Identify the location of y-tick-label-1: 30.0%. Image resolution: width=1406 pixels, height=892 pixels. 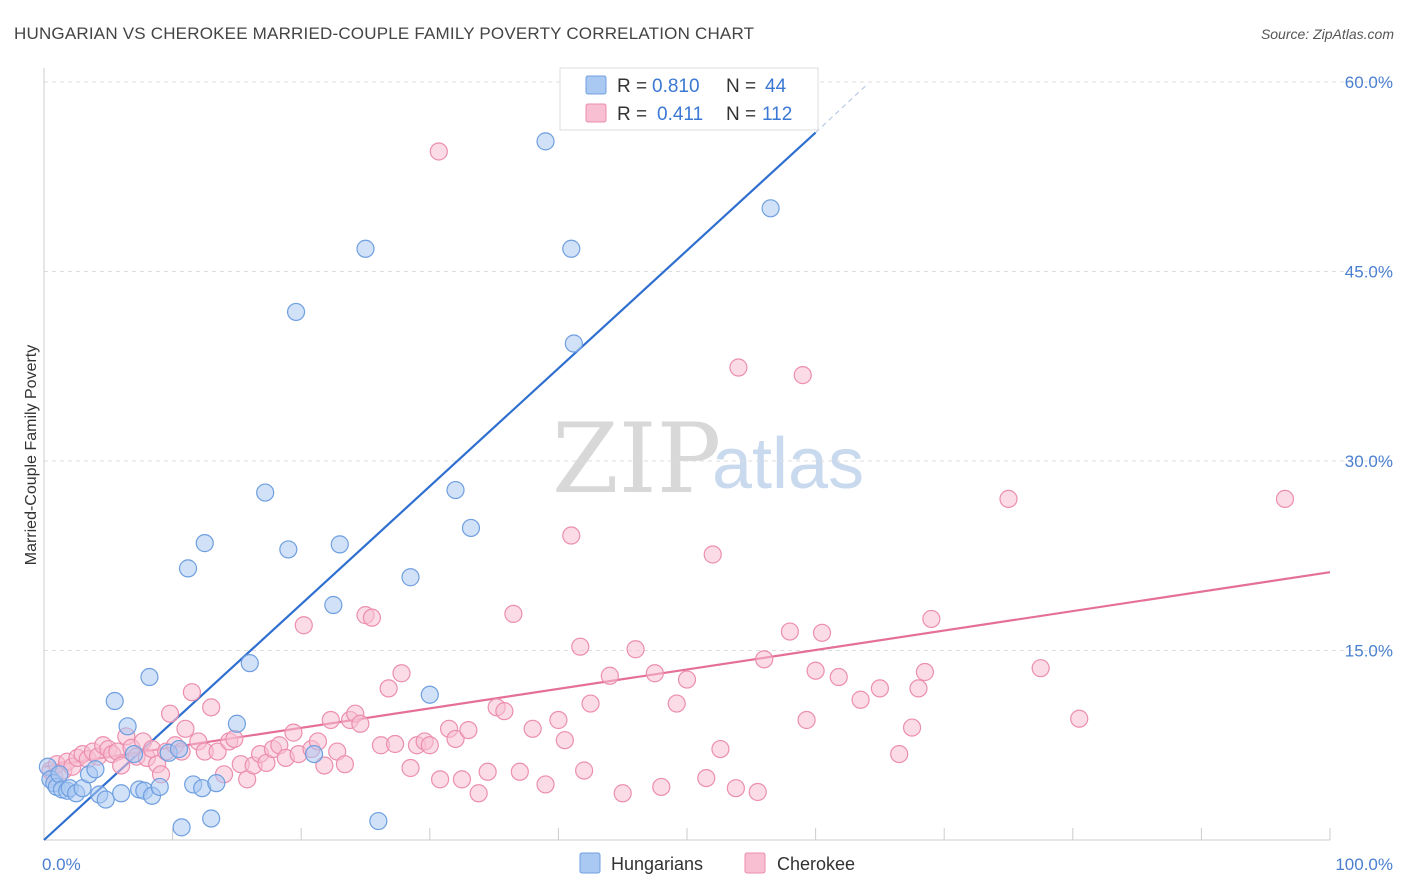
(1369, 461).